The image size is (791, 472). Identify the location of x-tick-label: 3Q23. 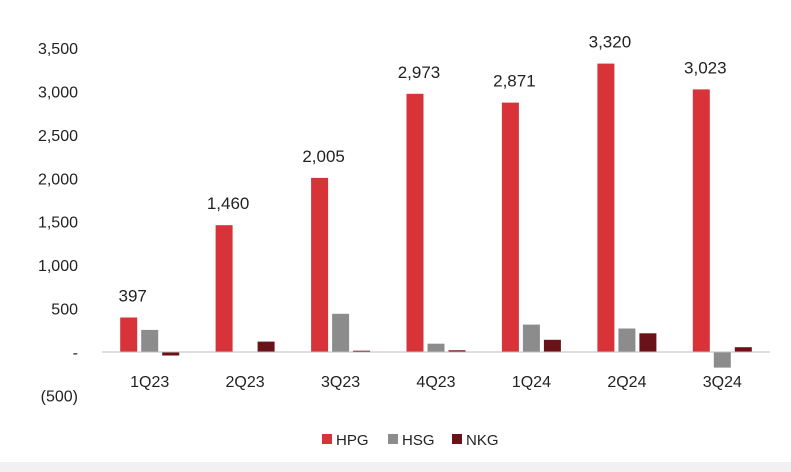
(340, 382).